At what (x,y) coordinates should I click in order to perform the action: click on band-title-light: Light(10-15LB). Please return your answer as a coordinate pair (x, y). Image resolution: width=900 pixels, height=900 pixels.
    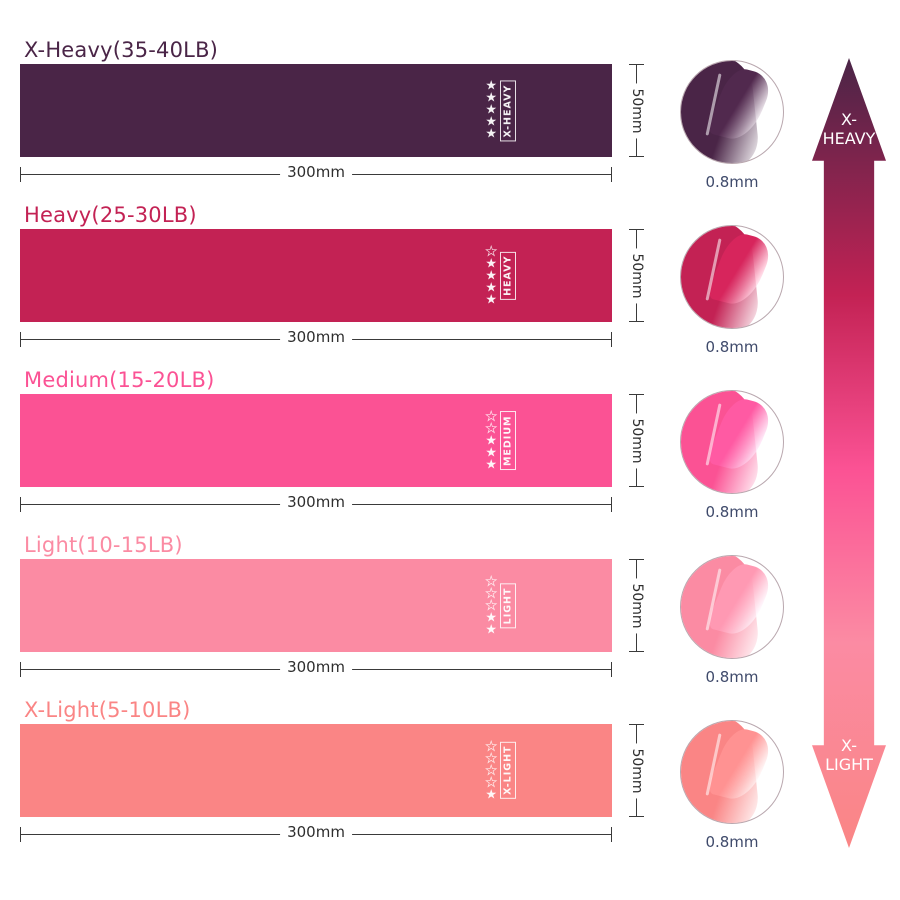
    Looking at the image, I should click on (103, 545).